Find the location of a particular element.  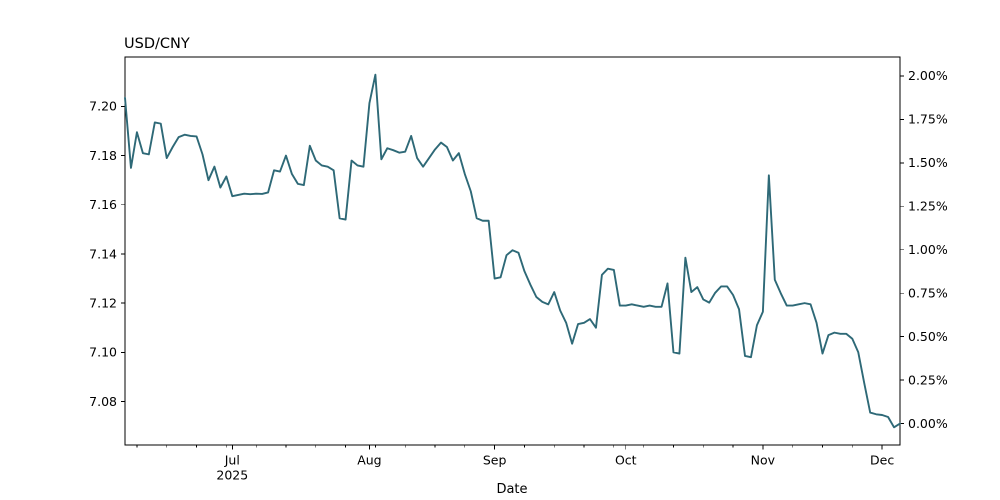

right-axis-tick-label: 1.50% is located at coordinates (928, 162).